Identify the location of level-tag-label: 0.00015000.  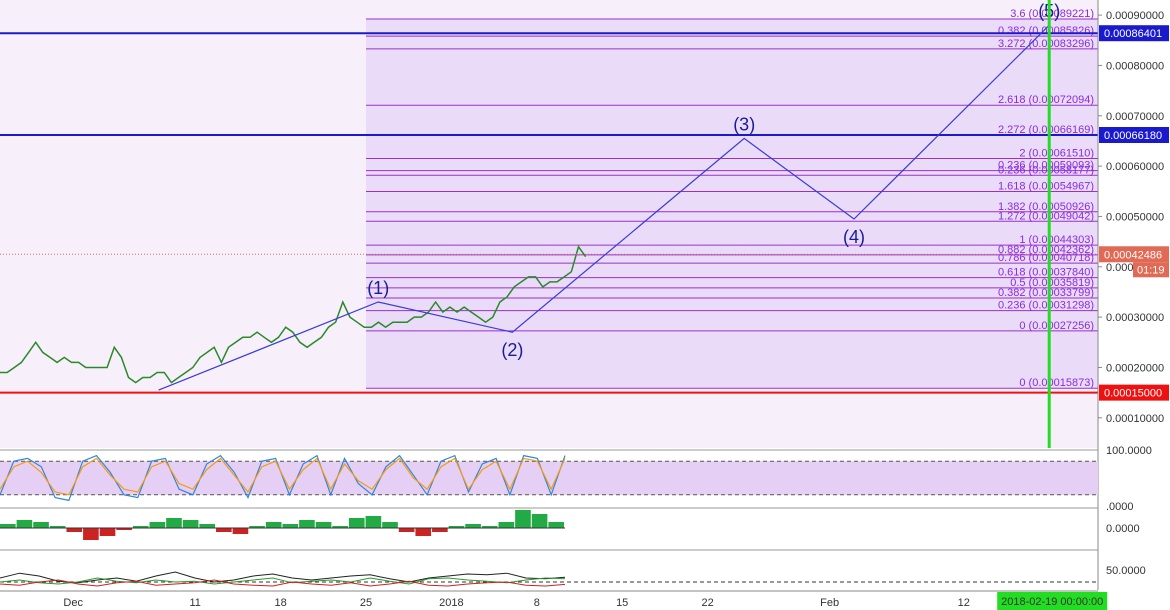
(1133, 394).